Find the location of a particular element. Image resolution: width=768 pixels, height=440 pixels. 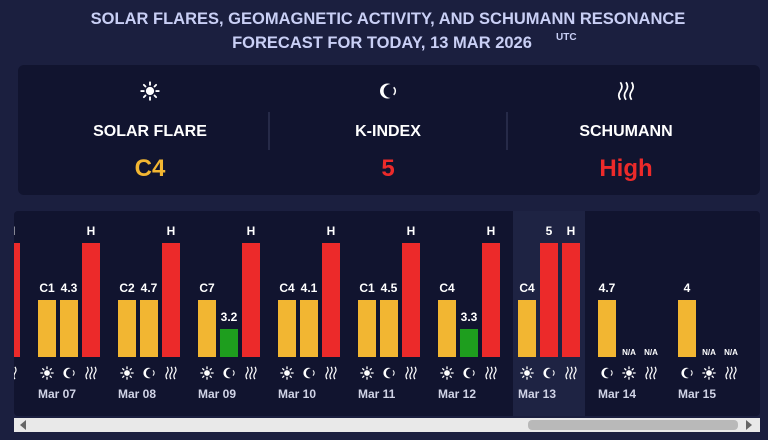

date-label: Mar 07 is located at coordinates (57, 394).